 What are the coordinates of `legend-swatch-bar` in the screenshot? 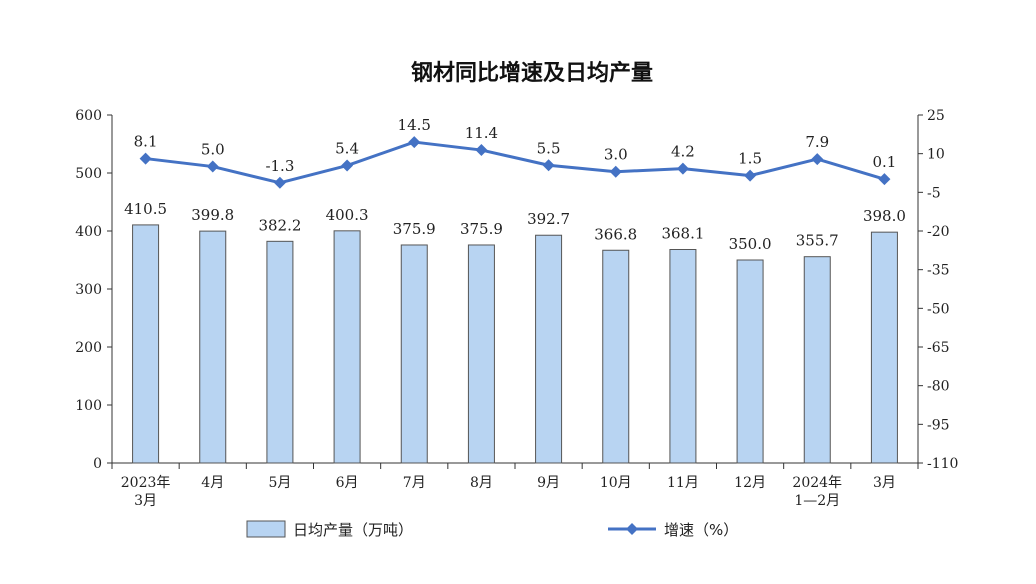 It's located at (266, 529).